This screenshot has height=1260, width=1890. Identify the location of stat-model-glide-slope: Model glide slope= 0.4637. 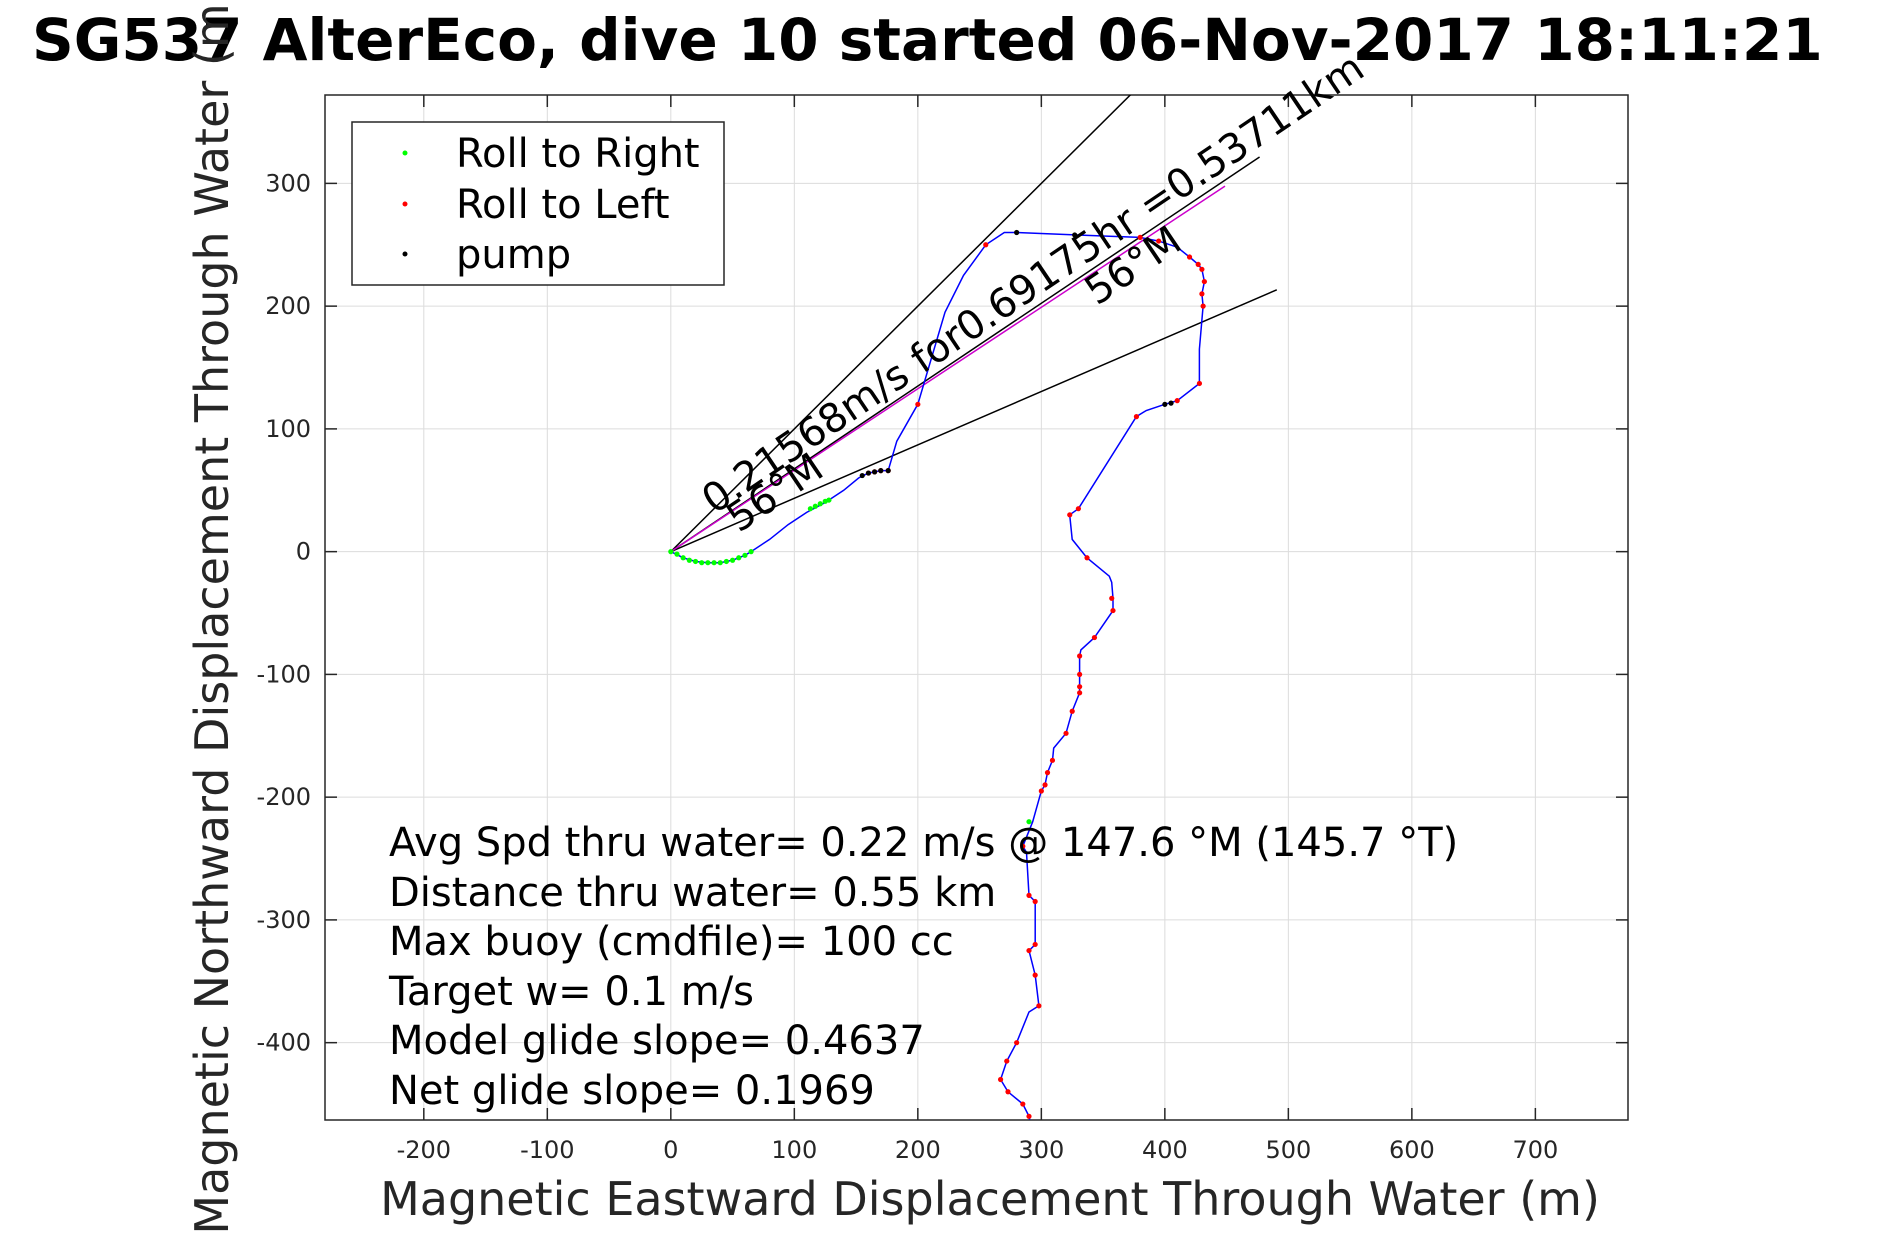
(657, 1041).